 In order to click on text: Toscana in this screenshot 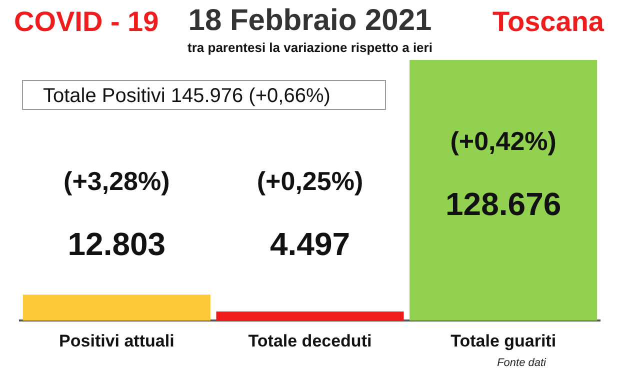, I will do `click(548, 22)`.